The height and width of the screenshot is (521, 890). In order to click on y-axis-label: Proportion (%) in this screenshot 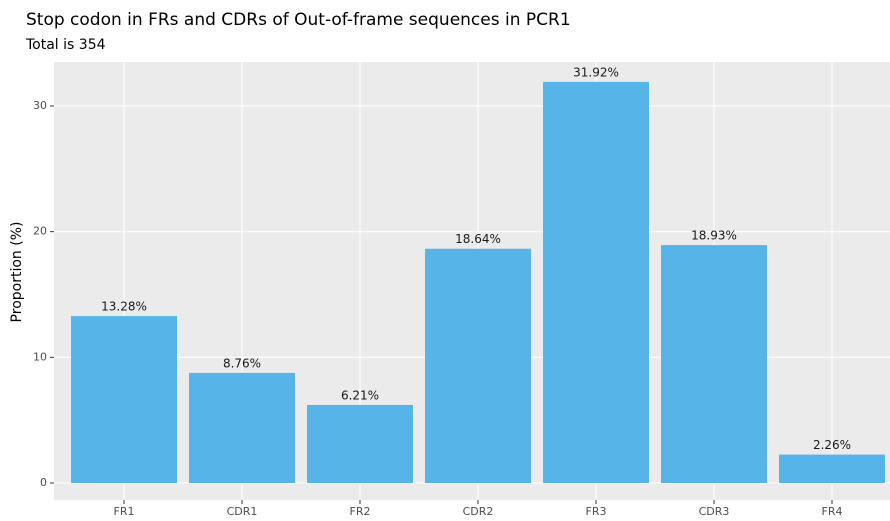, I will do `click(17, 272)`.